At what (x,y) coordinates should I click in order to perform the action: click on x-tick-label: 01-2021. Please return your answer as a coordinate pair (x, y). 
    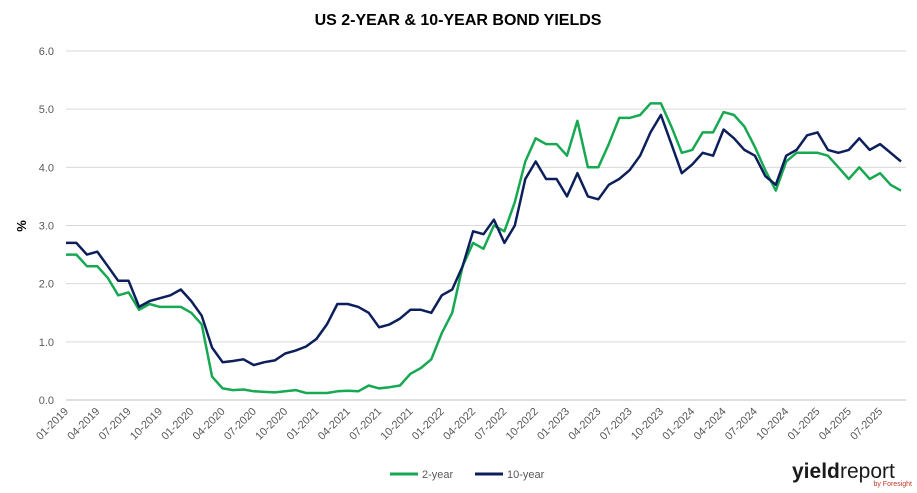
    Looking at the image, I should click on (303, 424).